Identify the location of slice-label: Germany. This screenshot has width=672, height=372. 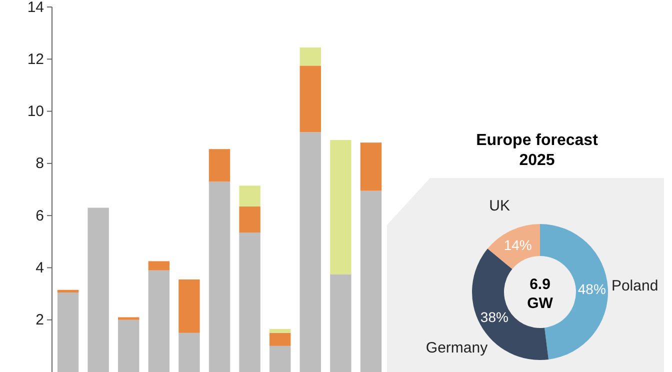
(457, 347).